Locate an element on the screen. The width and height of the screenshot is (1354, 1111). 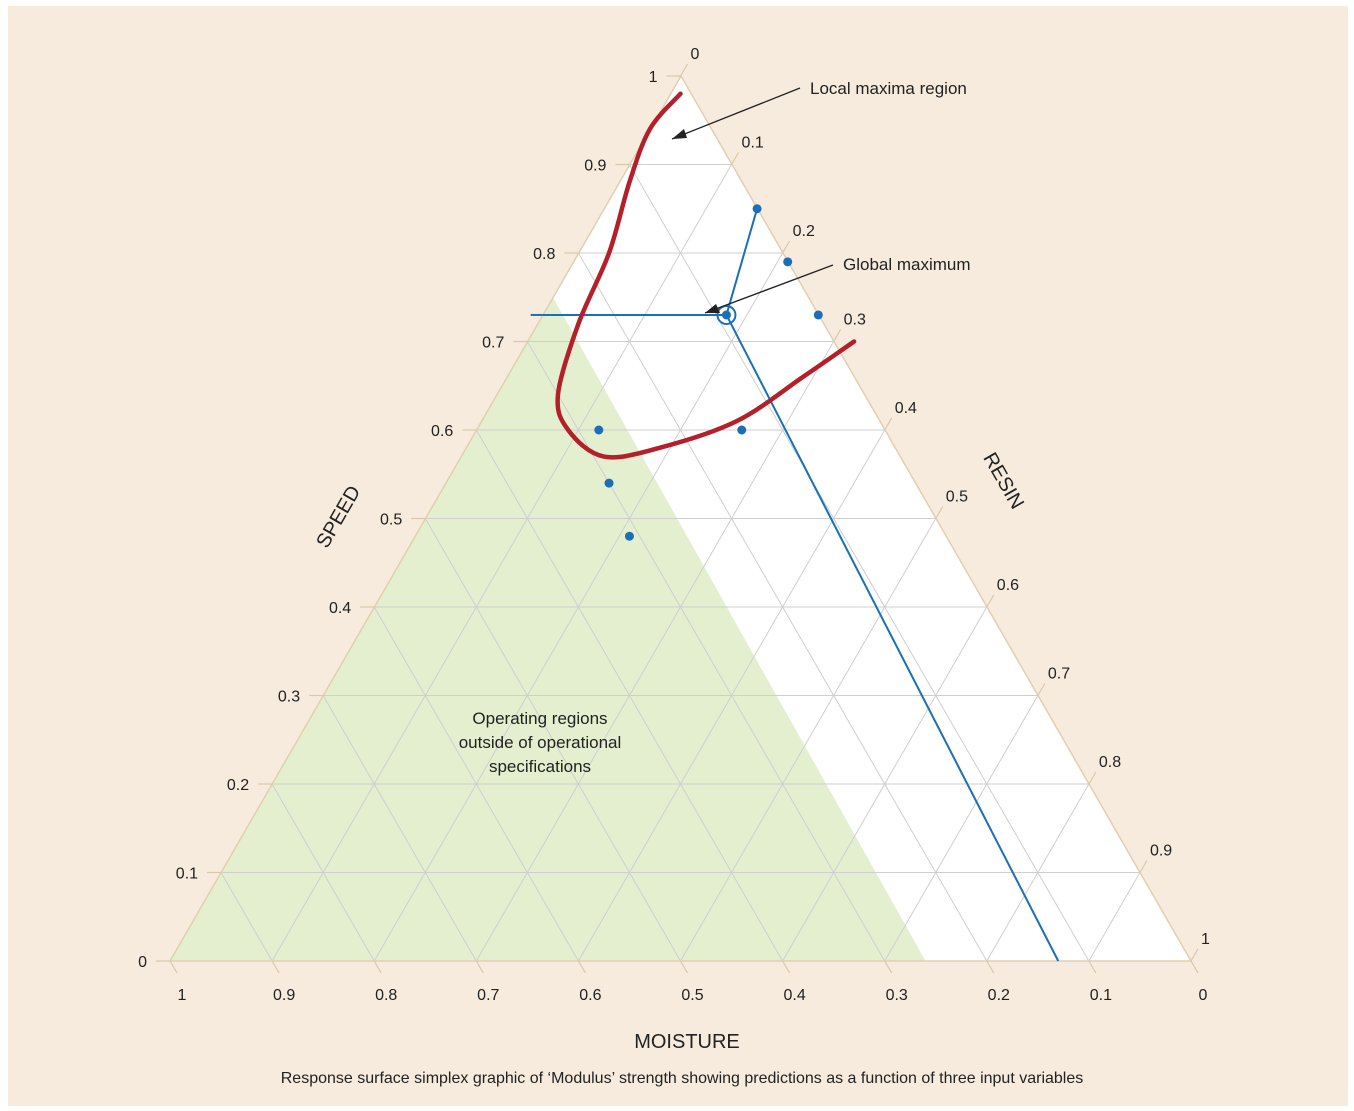
local-maxima-curve is located at coordinates (706, 275).